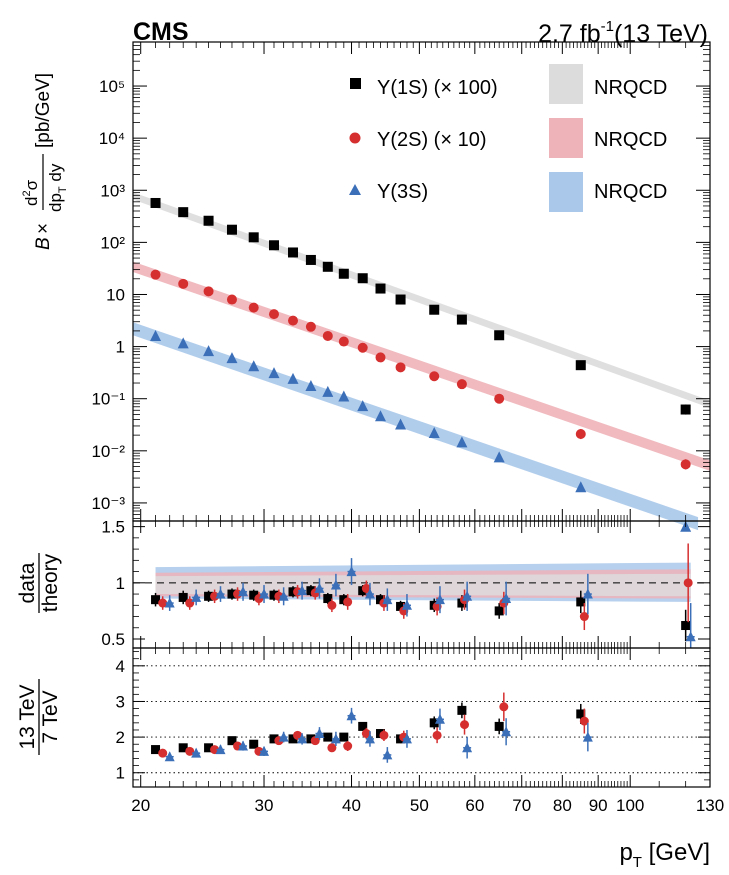 The width and height of the screenshot is (729, 875). What do you see at coordinates (112, 86) in the screenshot?
I see `y-tick-label: 10⁵` at bounding box center [112, 86].